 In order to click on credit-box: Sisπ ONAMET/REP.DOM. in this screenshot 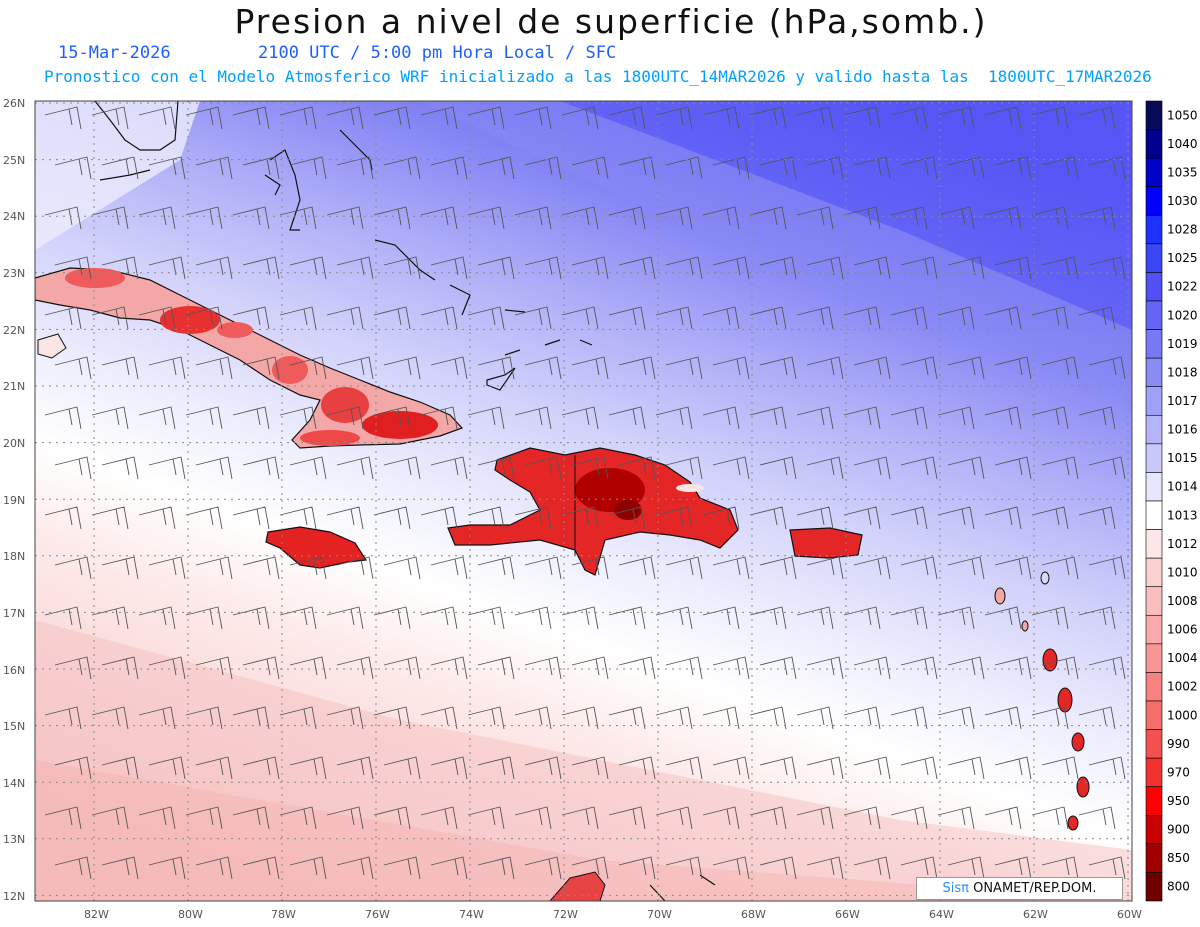, I will do `click(1019, 888)`.